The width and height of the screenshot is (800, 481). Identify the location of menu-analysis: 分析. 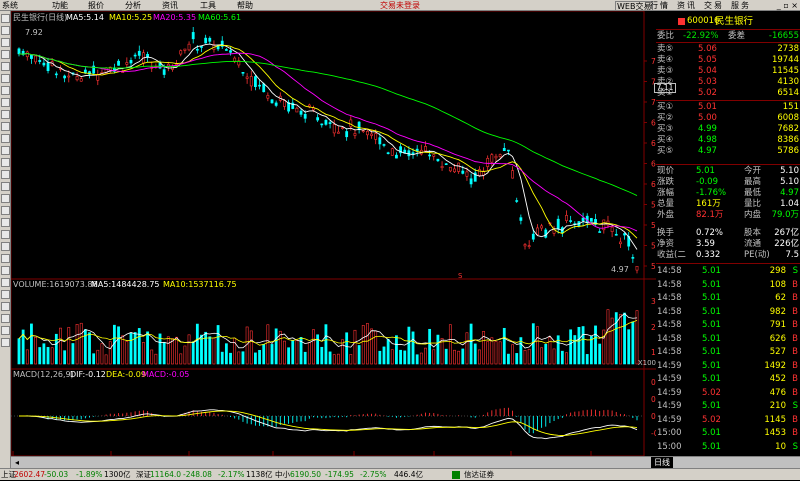
(133, 5).